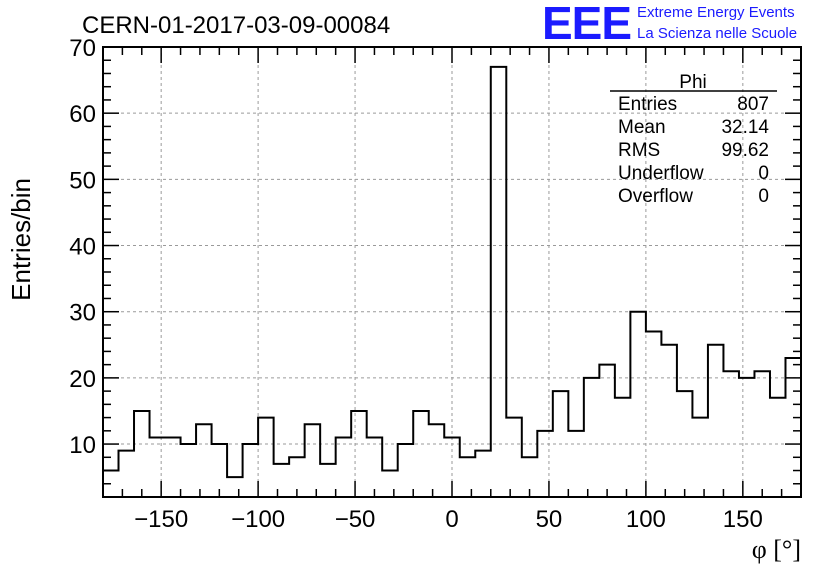 The image size is (836, 577). What do you see at coordinates (745, 150) in the screenshot?
I see `stats-value: 99.62` at bounding box center [745, 150].